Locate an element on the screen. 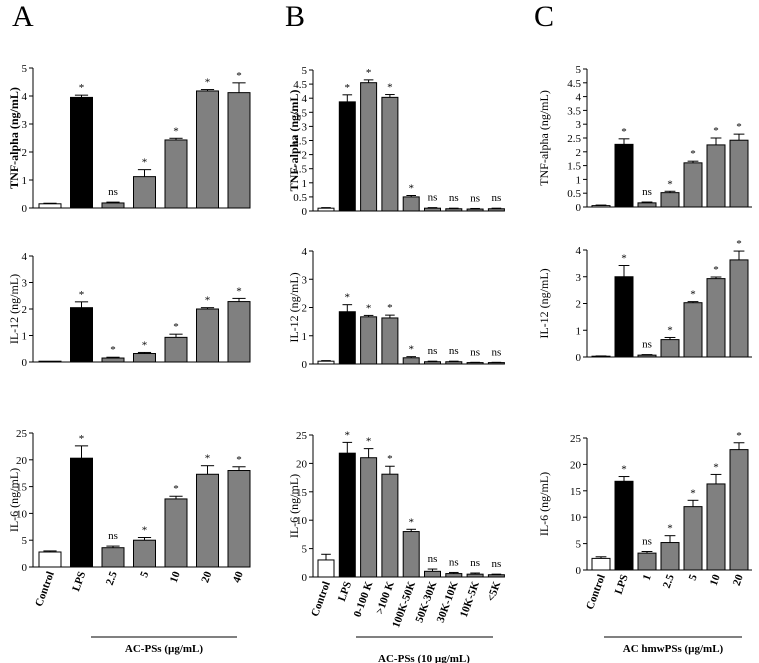 The width and height of the screenshot is (759, 663). y-axis-title: IL-6 (ng/mL) is located at coordinates (294, 506).